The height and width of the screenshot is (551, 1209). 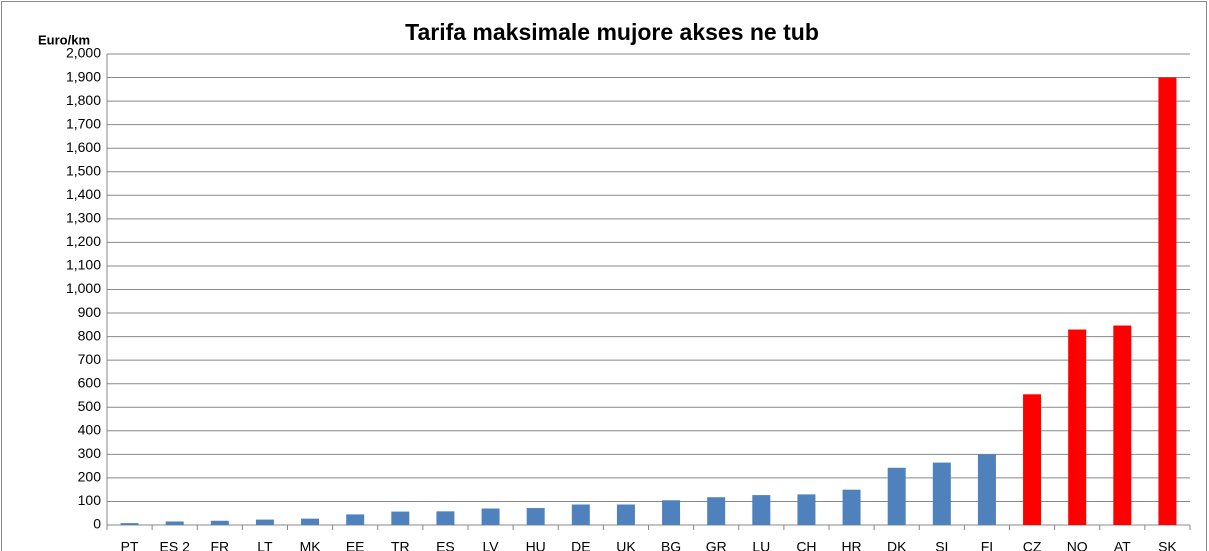 What do you see at coordinates (90, 500) in the screenshot?
I see `y-tick-label: 100` at bounding box center [90, 500].